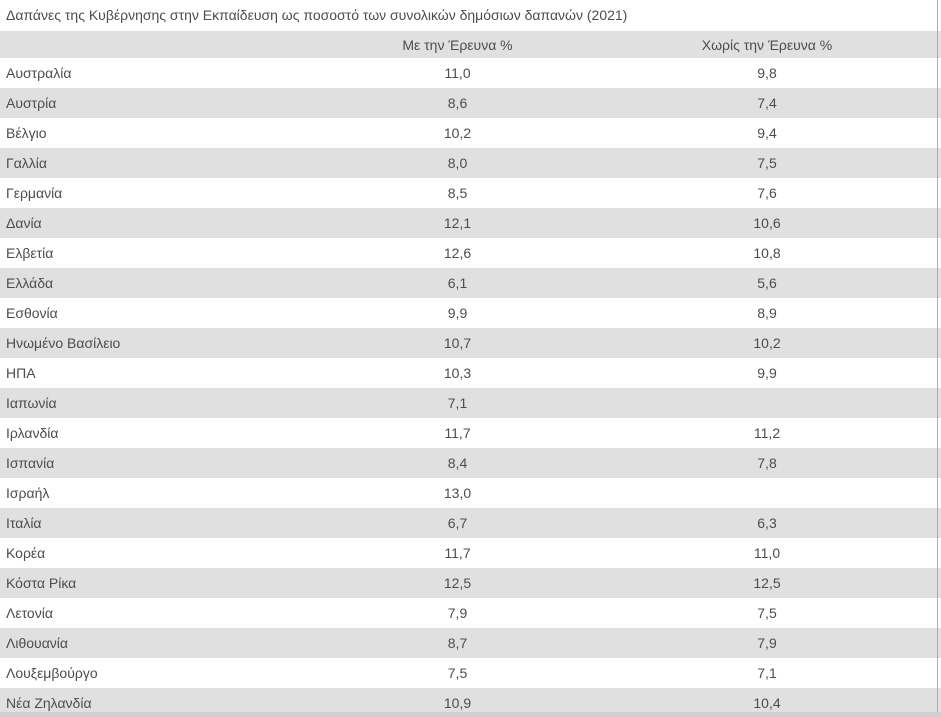  Describe the element at coordinates (151, 163) in the screenshot. I see `country-cell: Γαλλία` at that location.